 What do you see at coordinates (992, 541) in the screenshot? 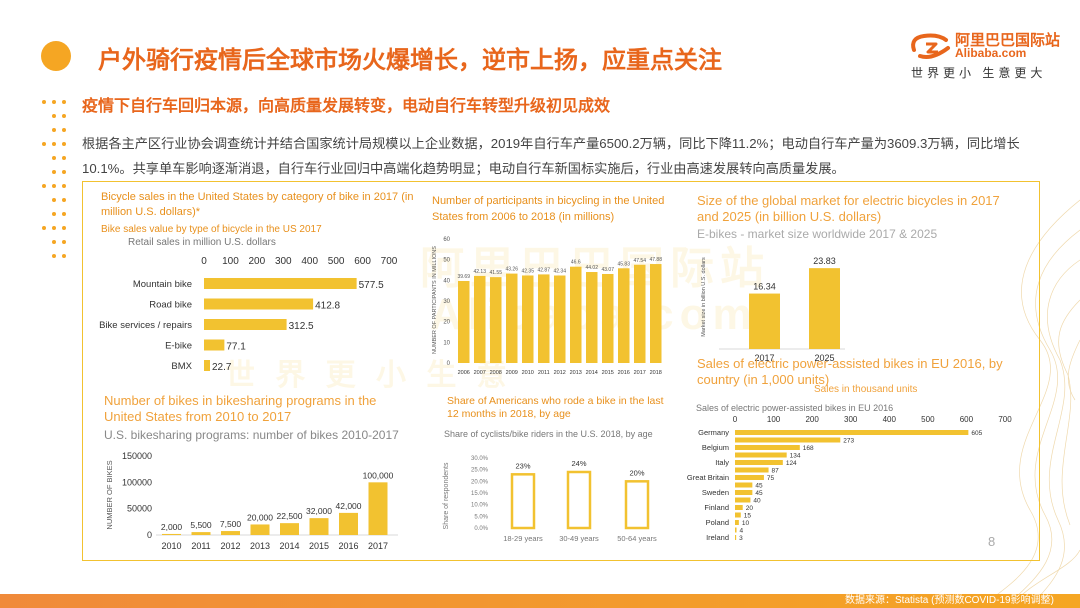
I see `page-number: 8` at bounding box center [992, 541].